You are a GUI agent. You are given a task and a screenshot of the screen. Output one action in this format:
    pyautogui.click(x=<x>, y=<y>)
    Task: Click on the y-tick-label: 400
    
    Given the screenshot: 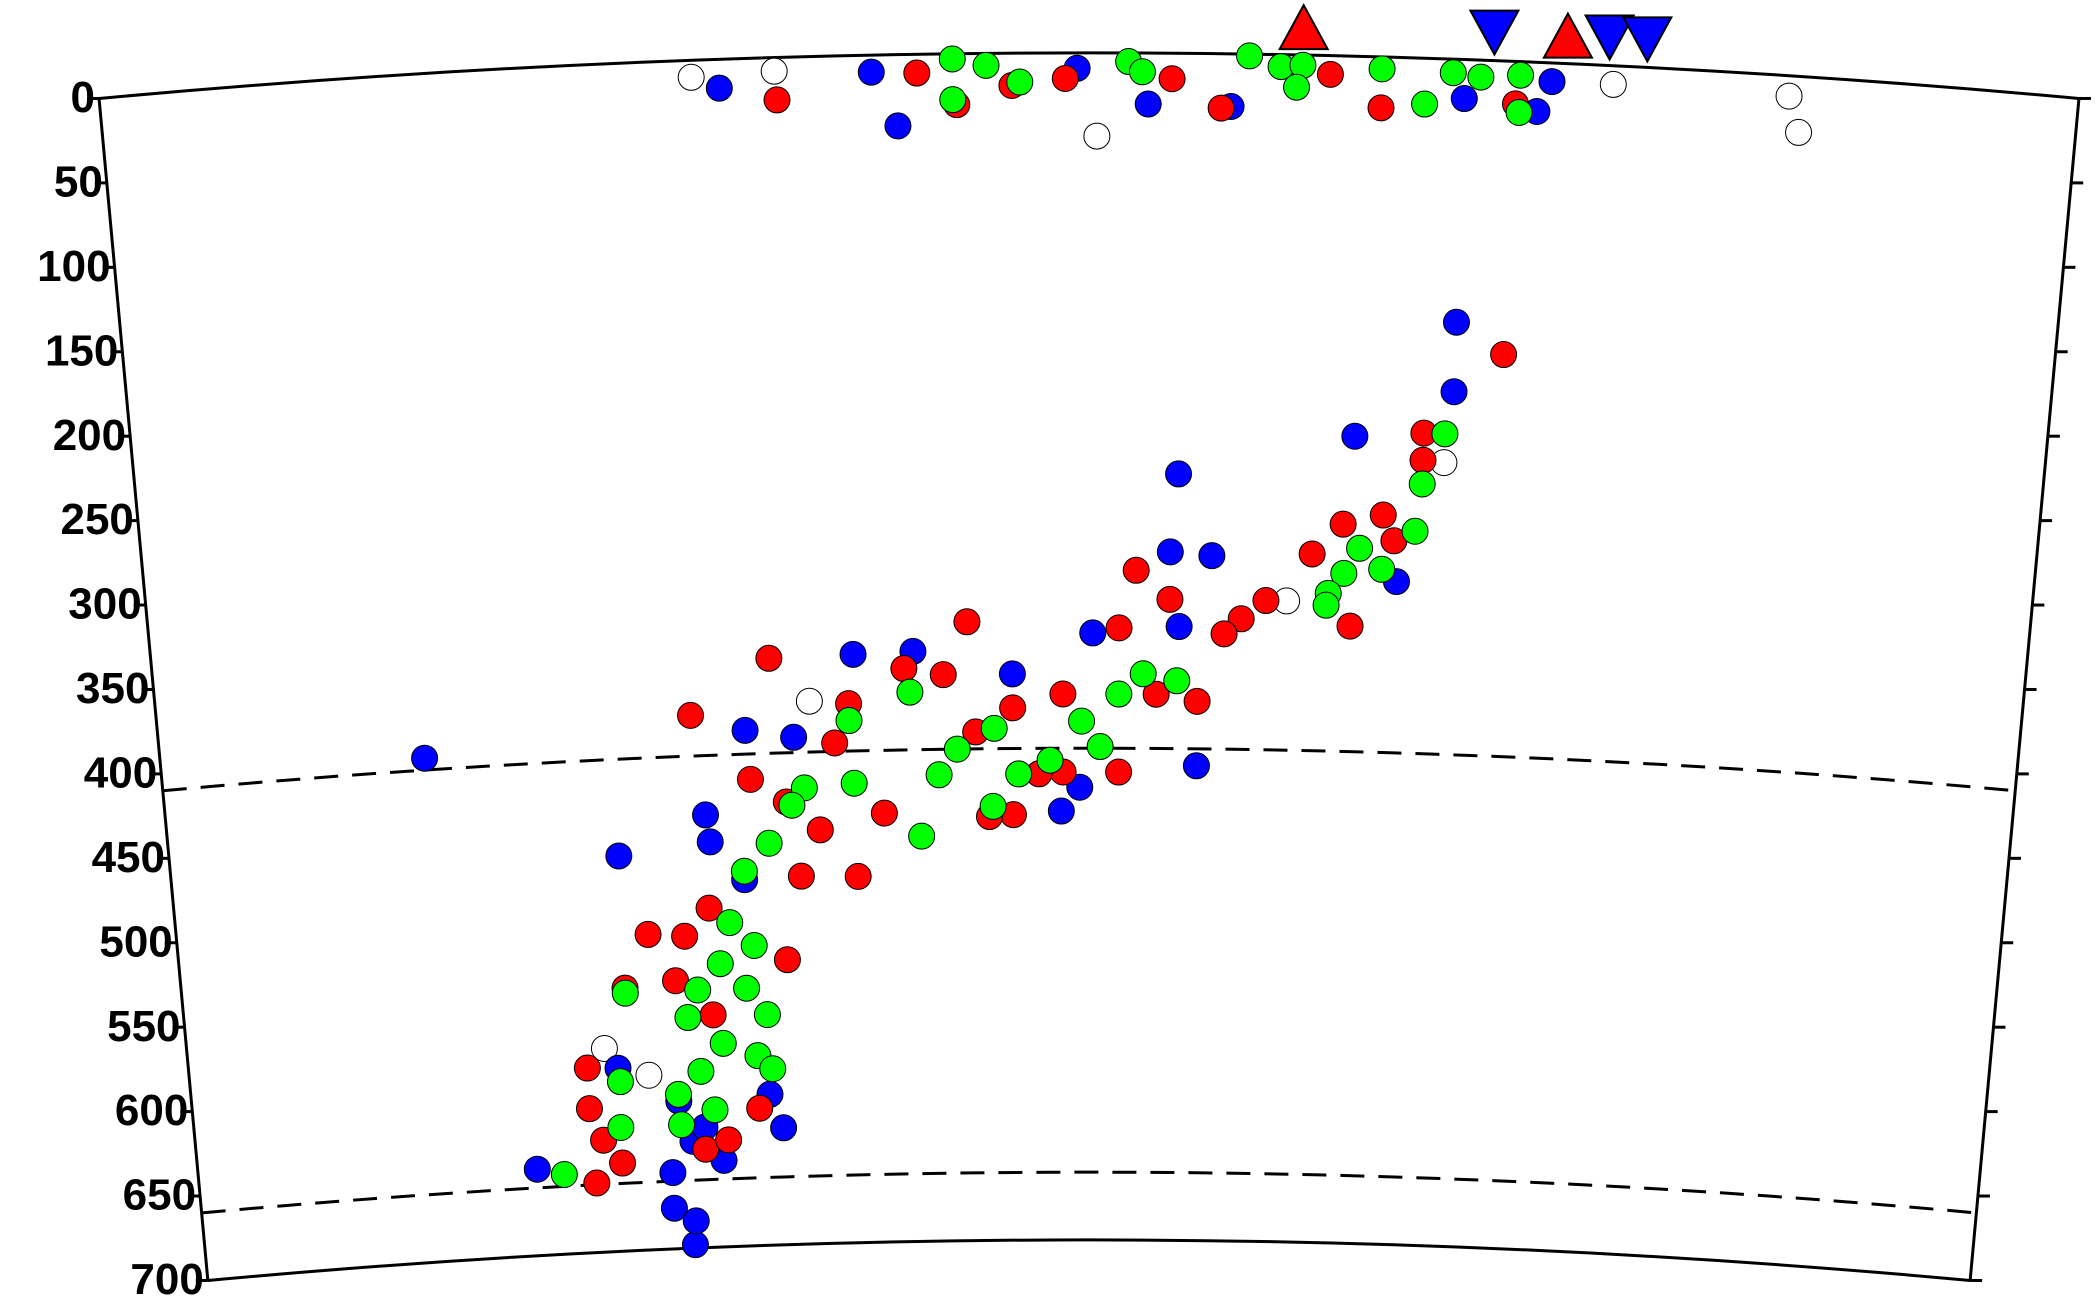 What is the action you would take?
    pyautogui.click(x=120, y=773)
    